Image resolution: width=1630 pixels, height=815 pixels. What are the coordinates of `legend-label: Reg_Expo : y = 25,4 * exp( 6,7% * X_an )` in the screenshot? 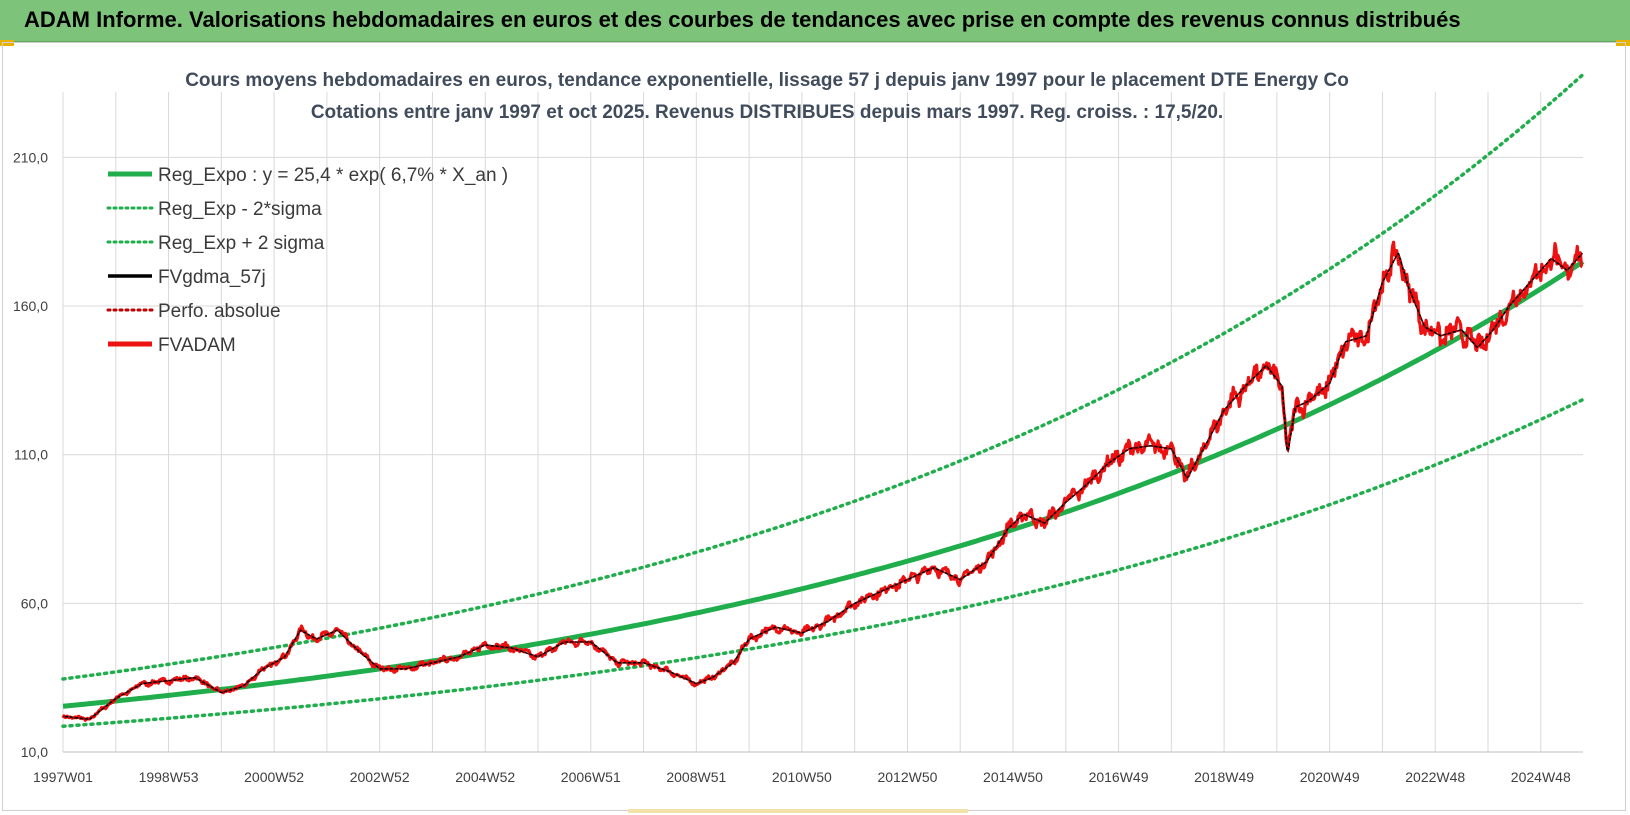 It's located at (333, 175).